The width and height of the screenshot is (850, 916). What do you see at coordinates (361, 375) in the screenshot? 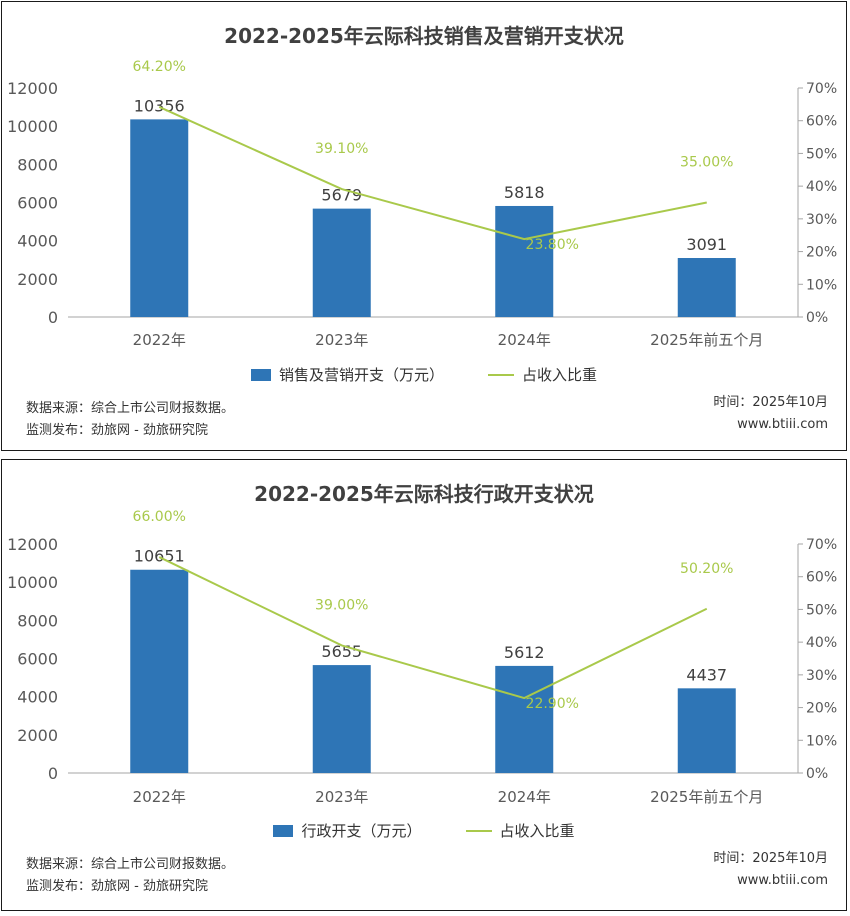
I see `legend-bar-label: 销售及营销开支（万元）` at bounding box center [361, 375].